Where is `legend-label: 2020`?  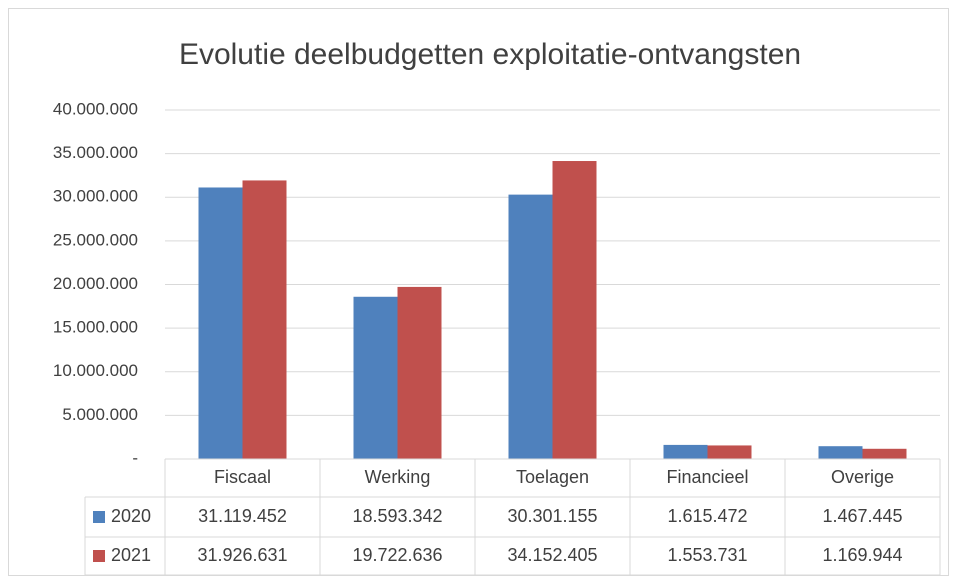 legend-label: 2020 is located at coordinates (131, 516).